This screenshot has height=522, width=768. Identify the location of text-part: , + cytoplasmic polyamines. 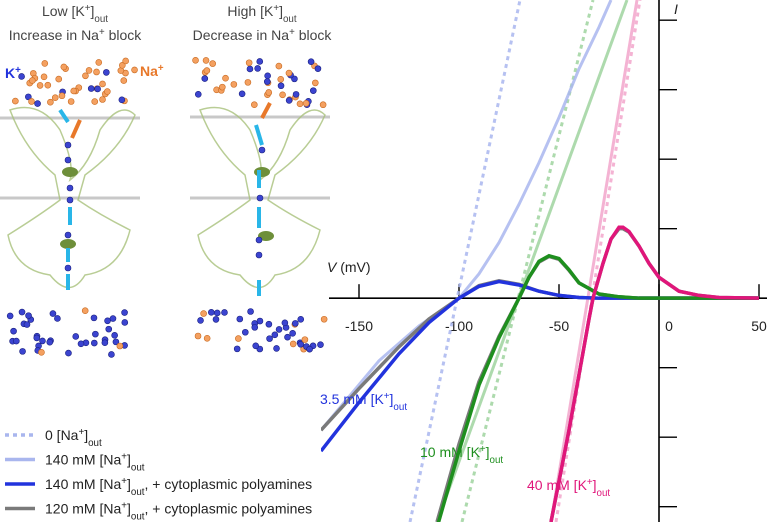
(229, 484).